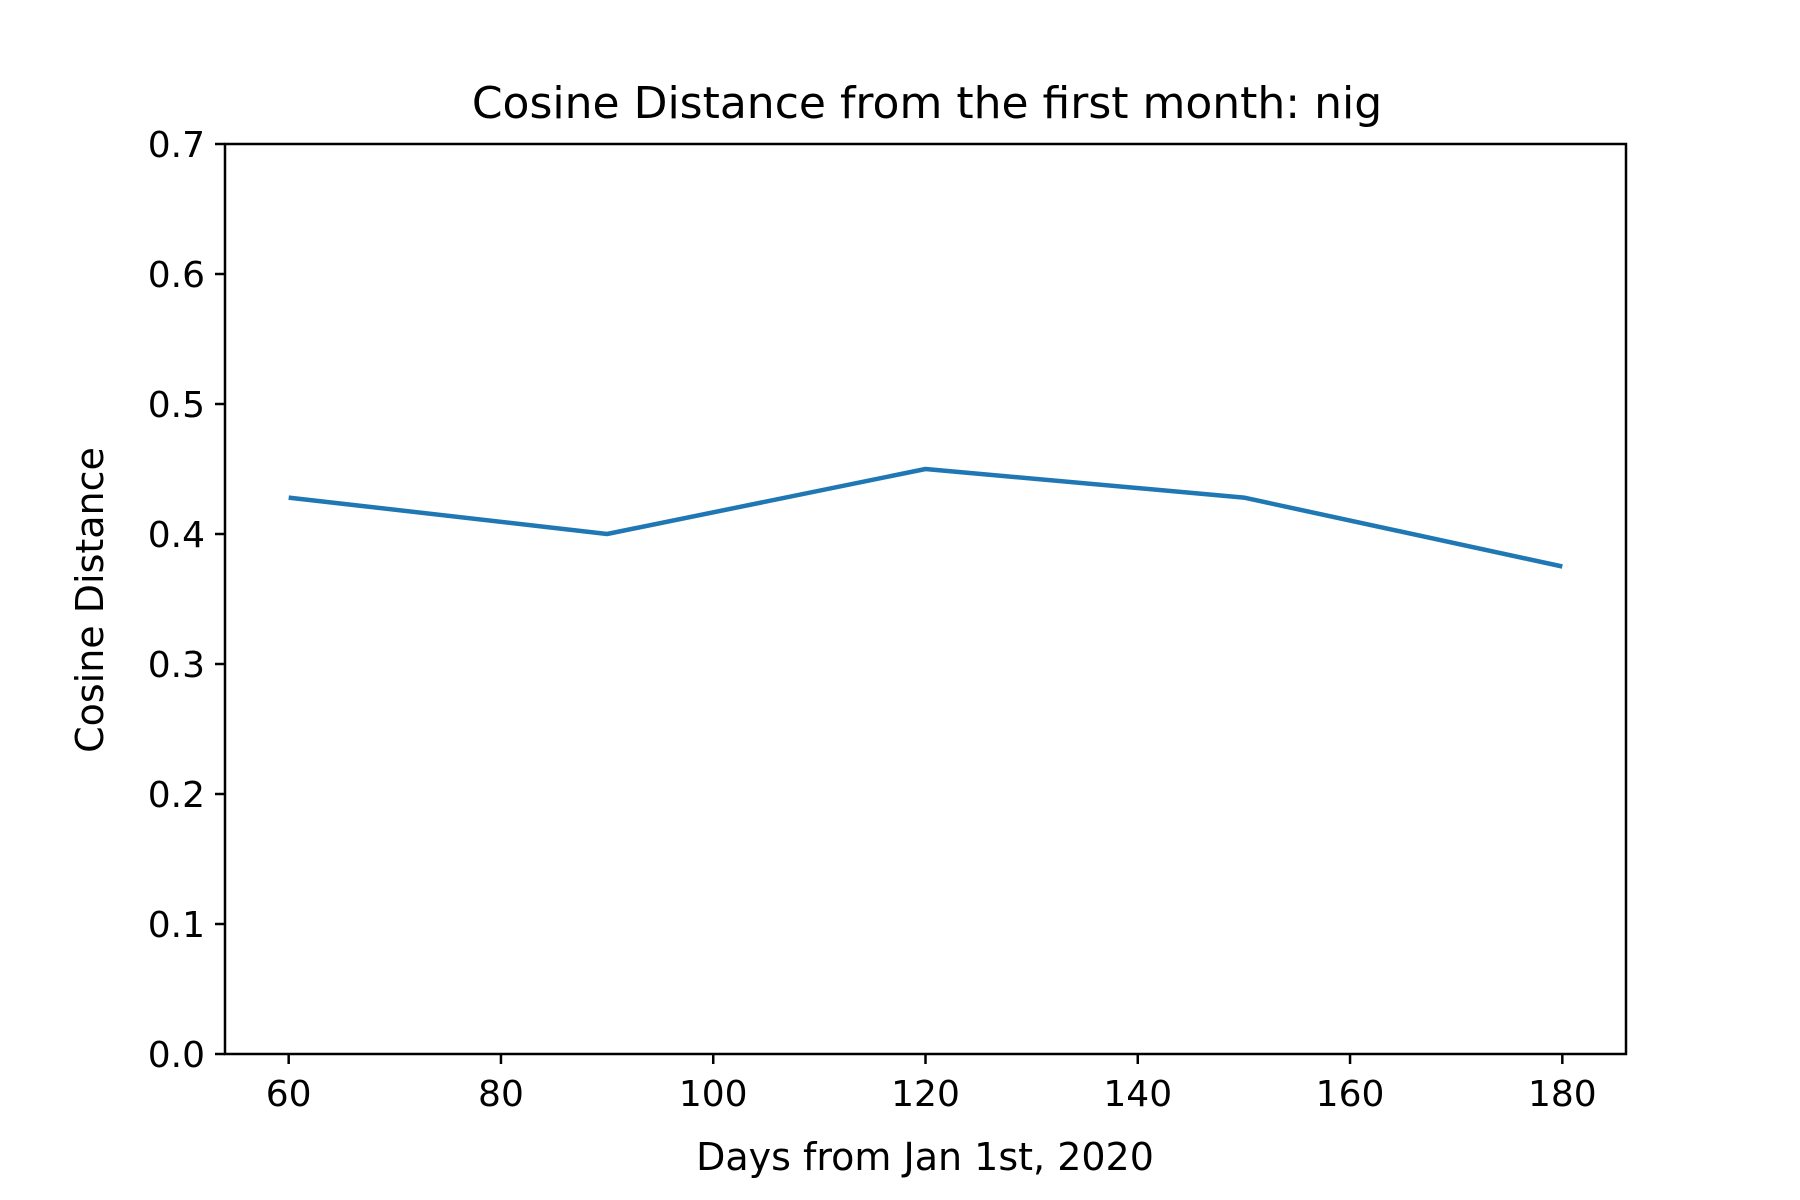 The image size is (1800, 1200). What do you see at coordinates (1350, 1094) in the screenshot?
I see `x-tick-label: 160` at bounding box center [1350, 1094].